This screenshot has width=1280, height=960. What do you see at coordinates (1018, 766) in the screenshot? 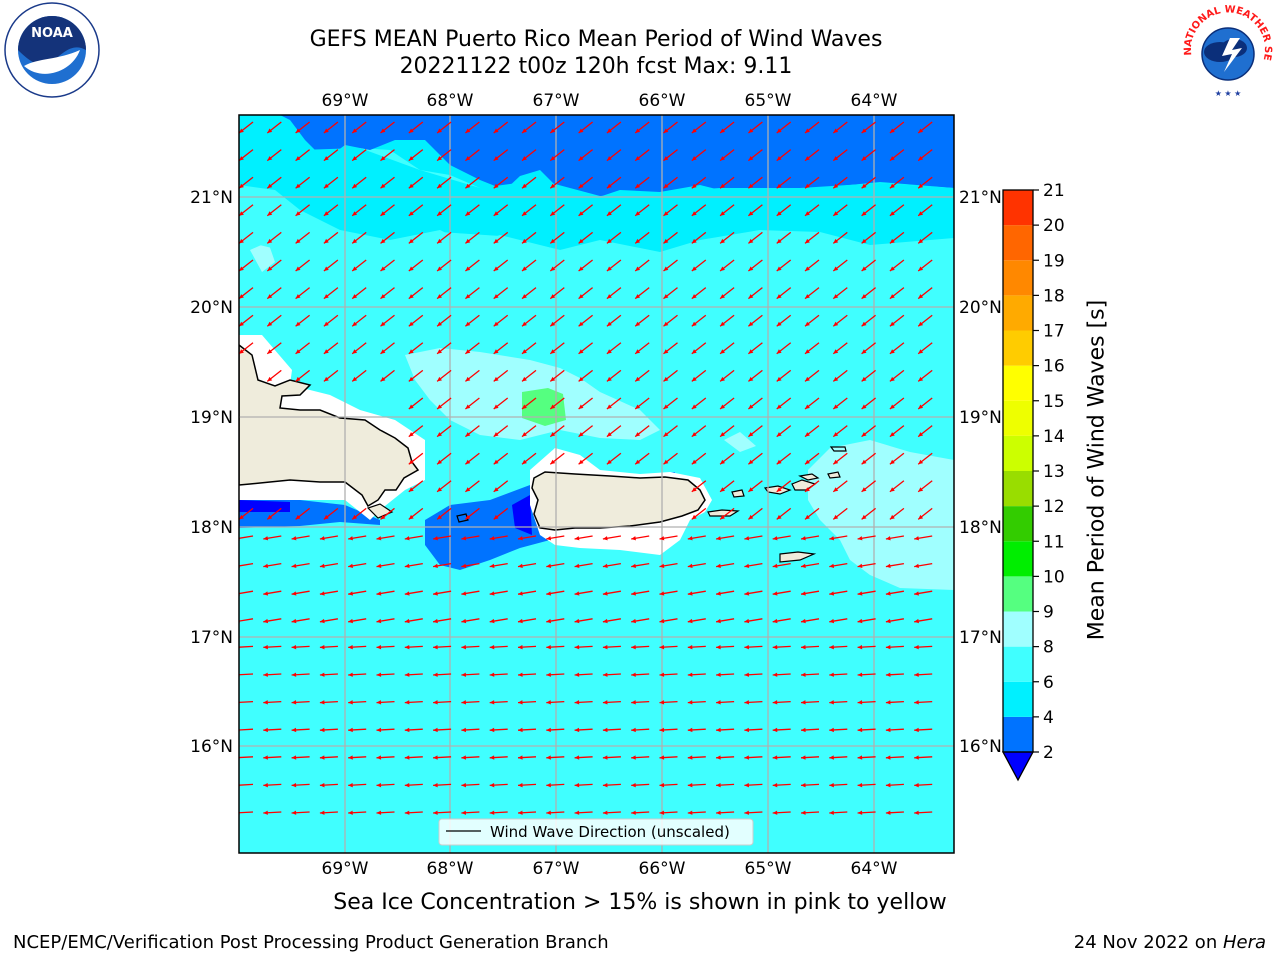
I see `colorbar-extend` at bounding box center [1018, 766].